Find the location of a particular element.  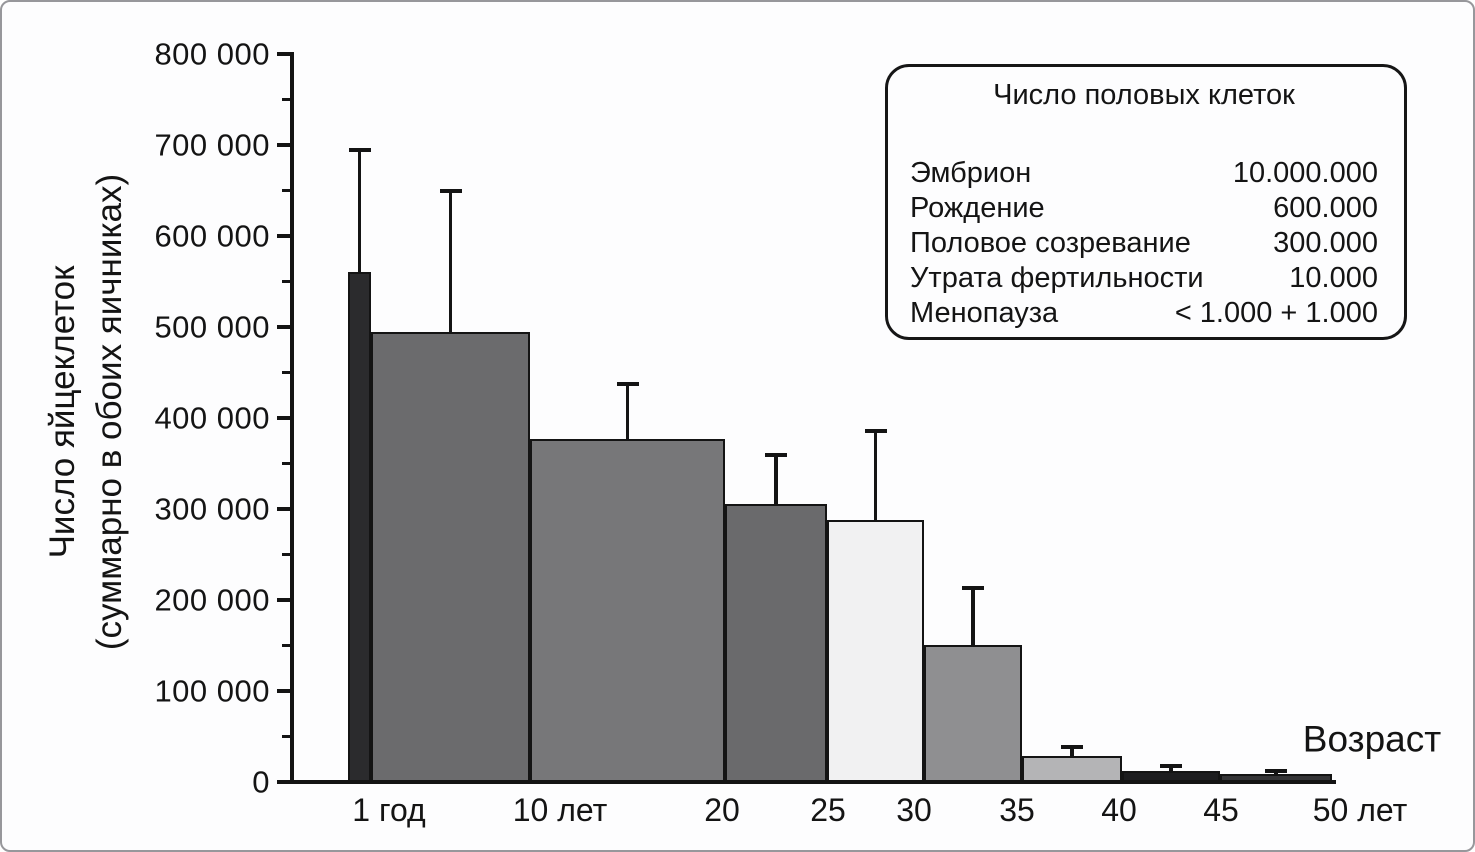

y-tick-label: 300 000 is located at coordinates (212, 509).